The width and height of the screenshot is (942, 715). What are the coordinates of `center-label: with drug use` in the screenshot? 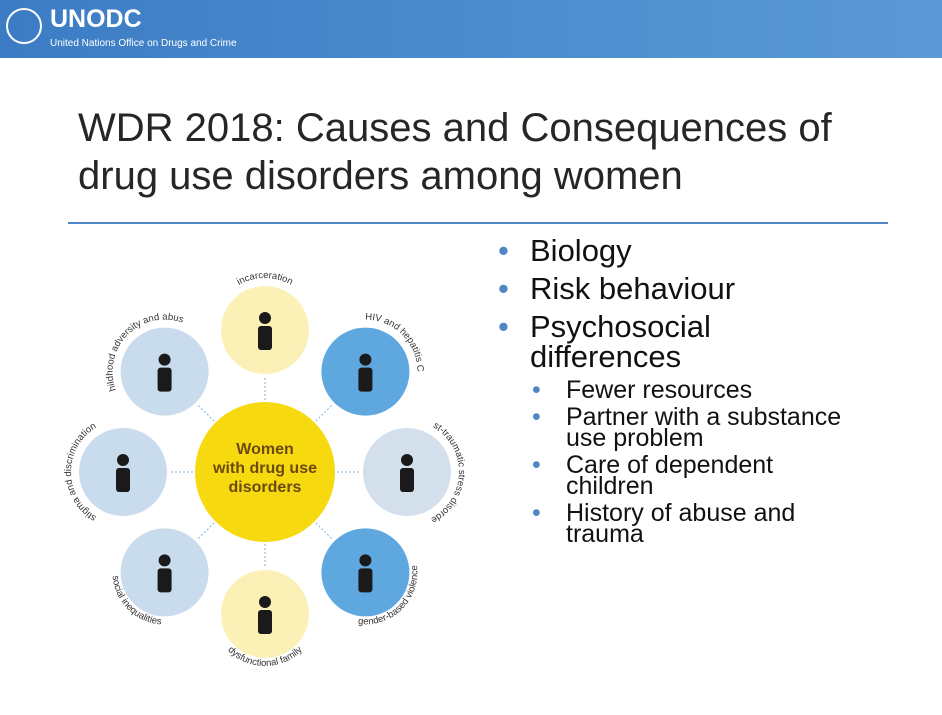 It's located at (264, 468).